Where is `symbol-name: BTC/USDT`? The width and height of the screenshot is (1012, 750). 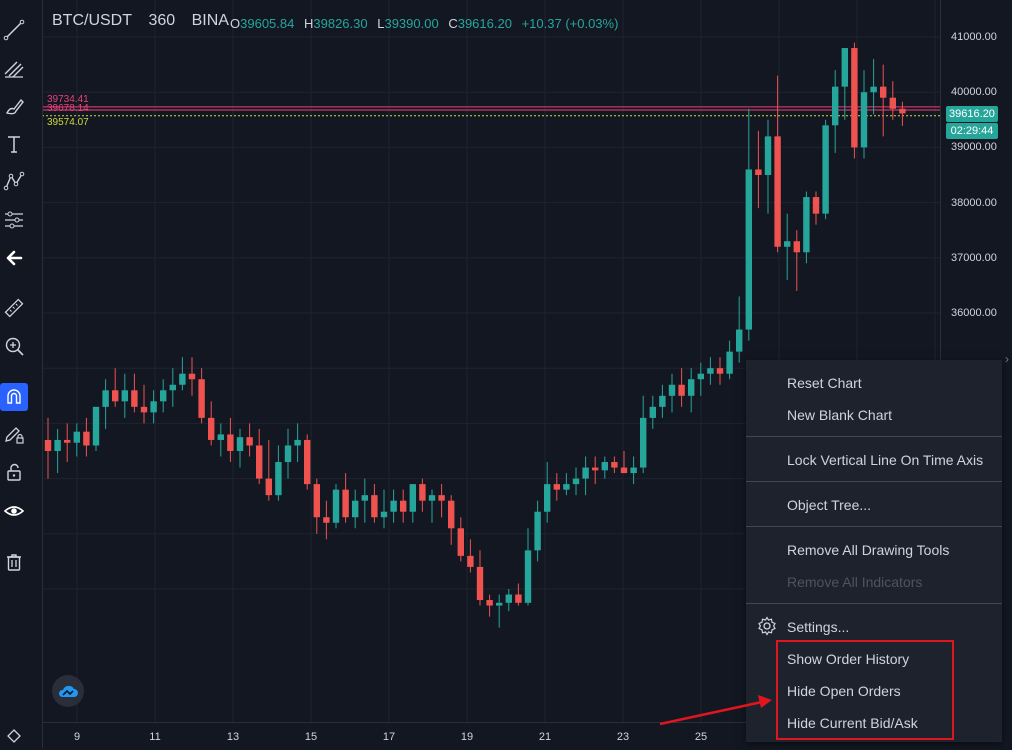 symbol-name: BTC/USDT is located at coordinates (92, 20).